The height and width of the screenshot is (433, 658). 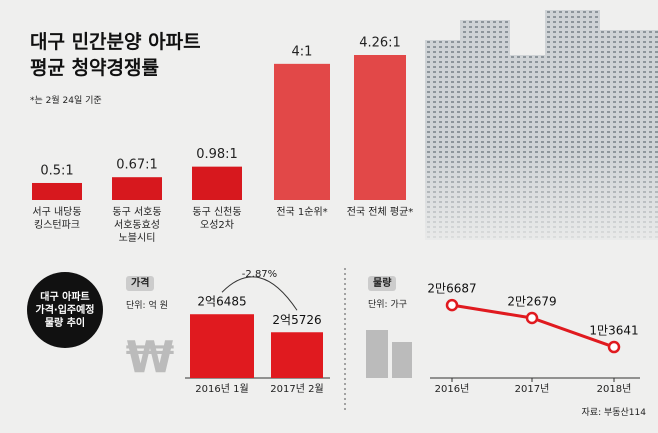 What do you see at coordinates (259, 293) in the screenshot?
I see `change-arc` at bounding box center [259, 293].